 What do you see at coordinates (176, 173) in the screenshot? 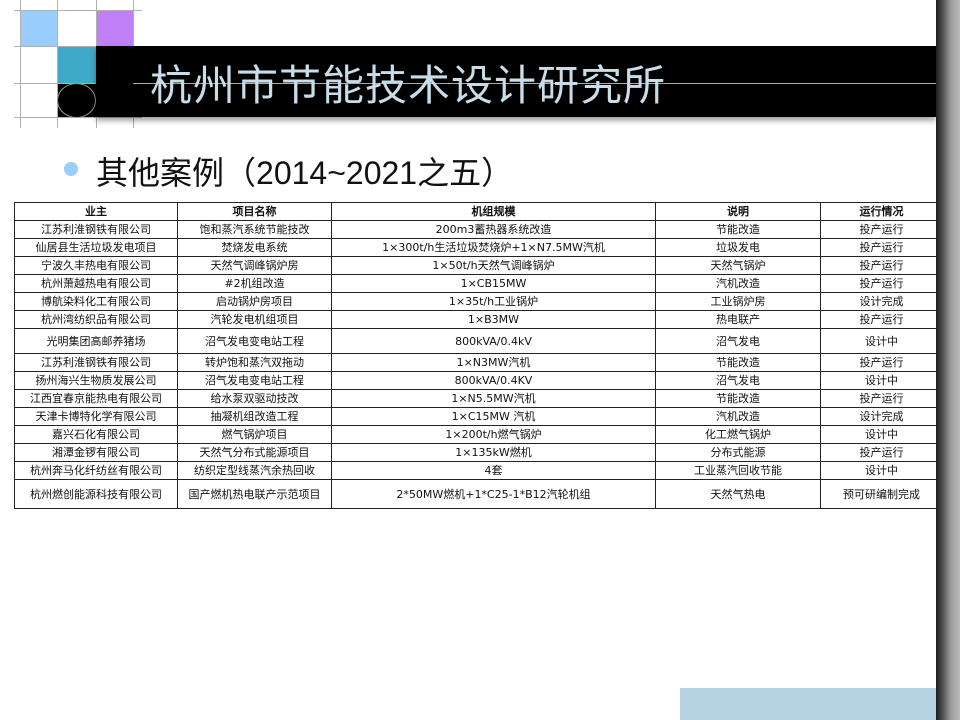
I see `subtitle-prefix: 其他案例（` at bounding box center [176, 173].